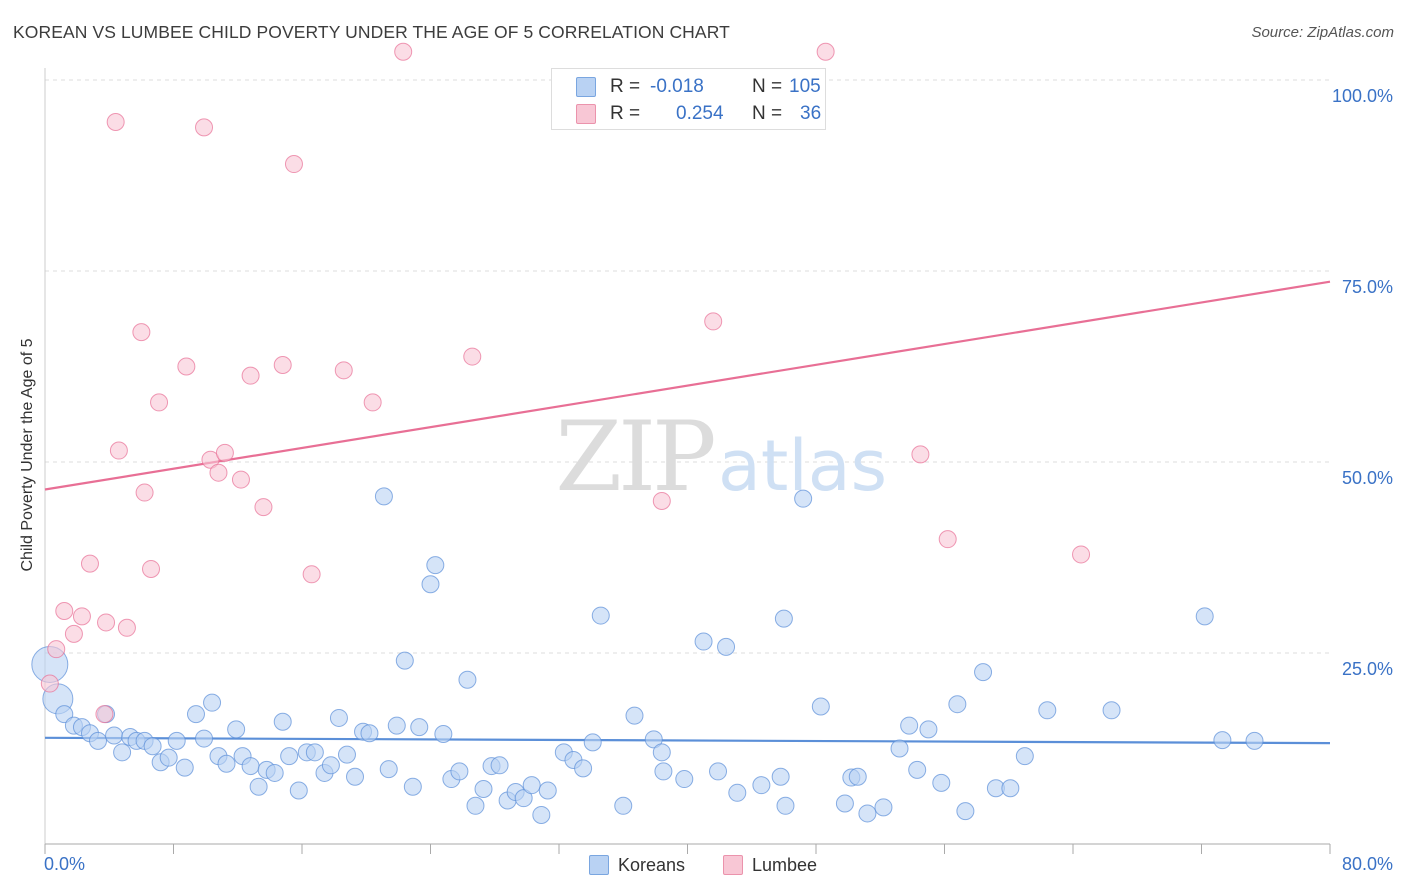 The width and height of the screenshot is (1406, 892). I want to click on source-label: Source: ZipAtlas.com, so click(1322, 32).